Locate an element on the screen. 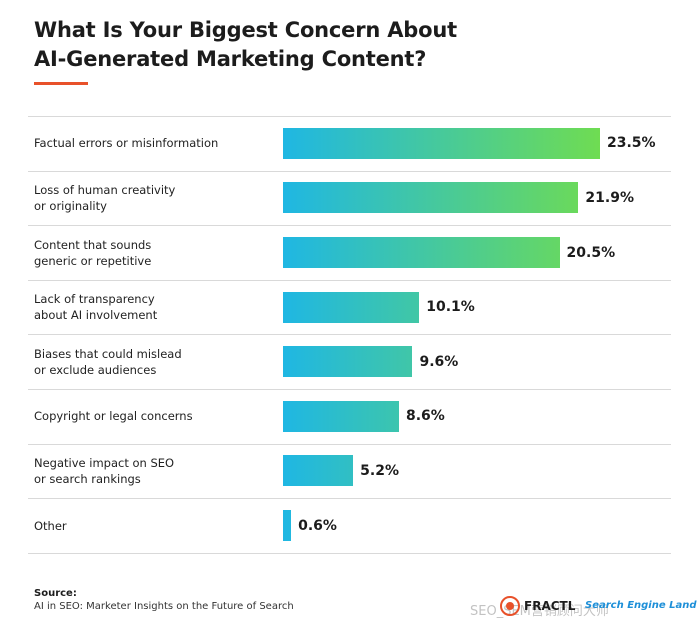 This screenshot has width=700, height=630. value-label: 23.5% is located at coordinates (631, 143).